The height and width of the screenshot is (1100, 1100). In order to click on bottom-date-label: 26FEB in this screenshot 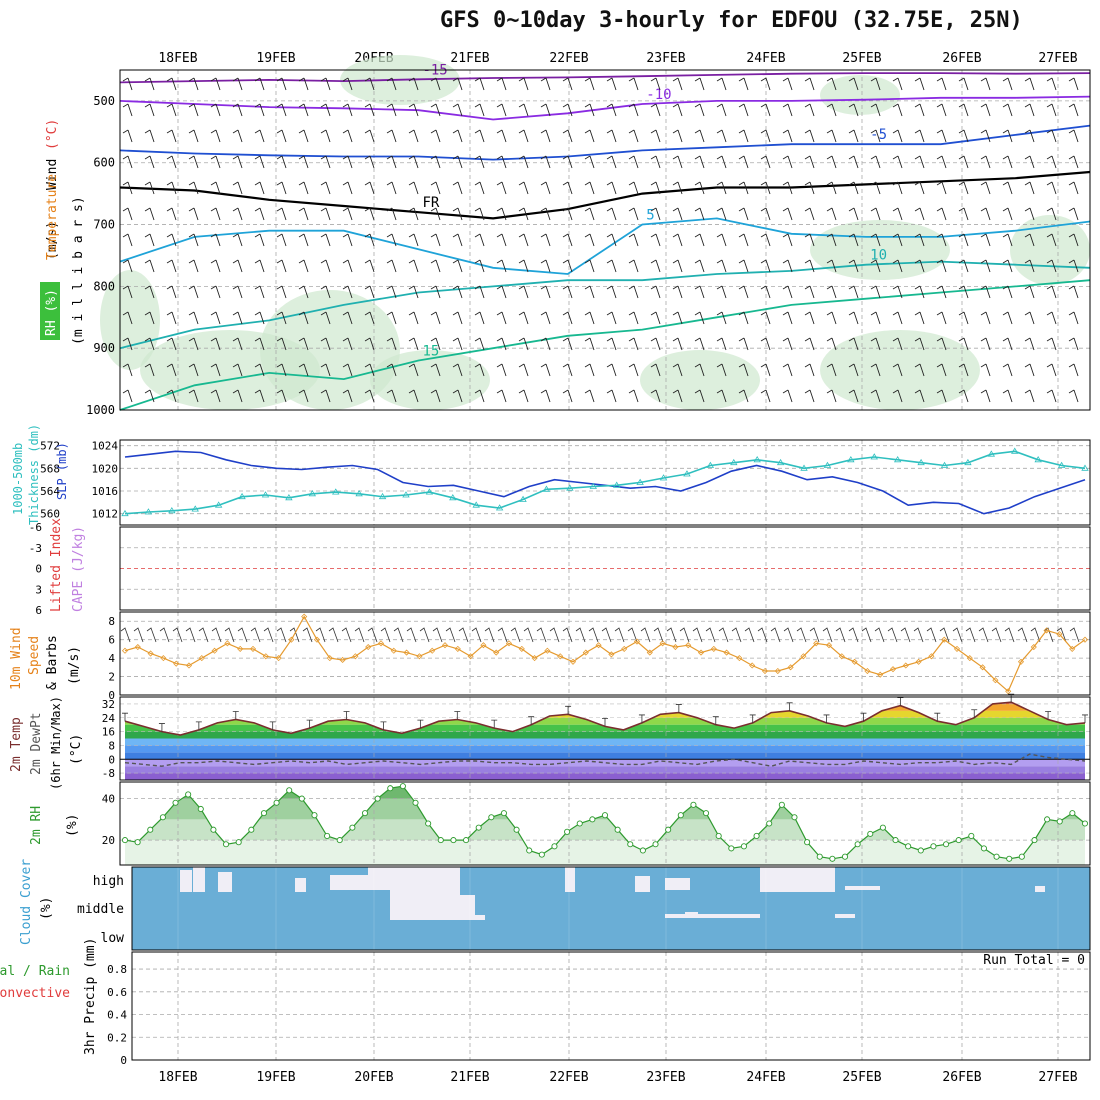, I will do `click(961, 1077)`.